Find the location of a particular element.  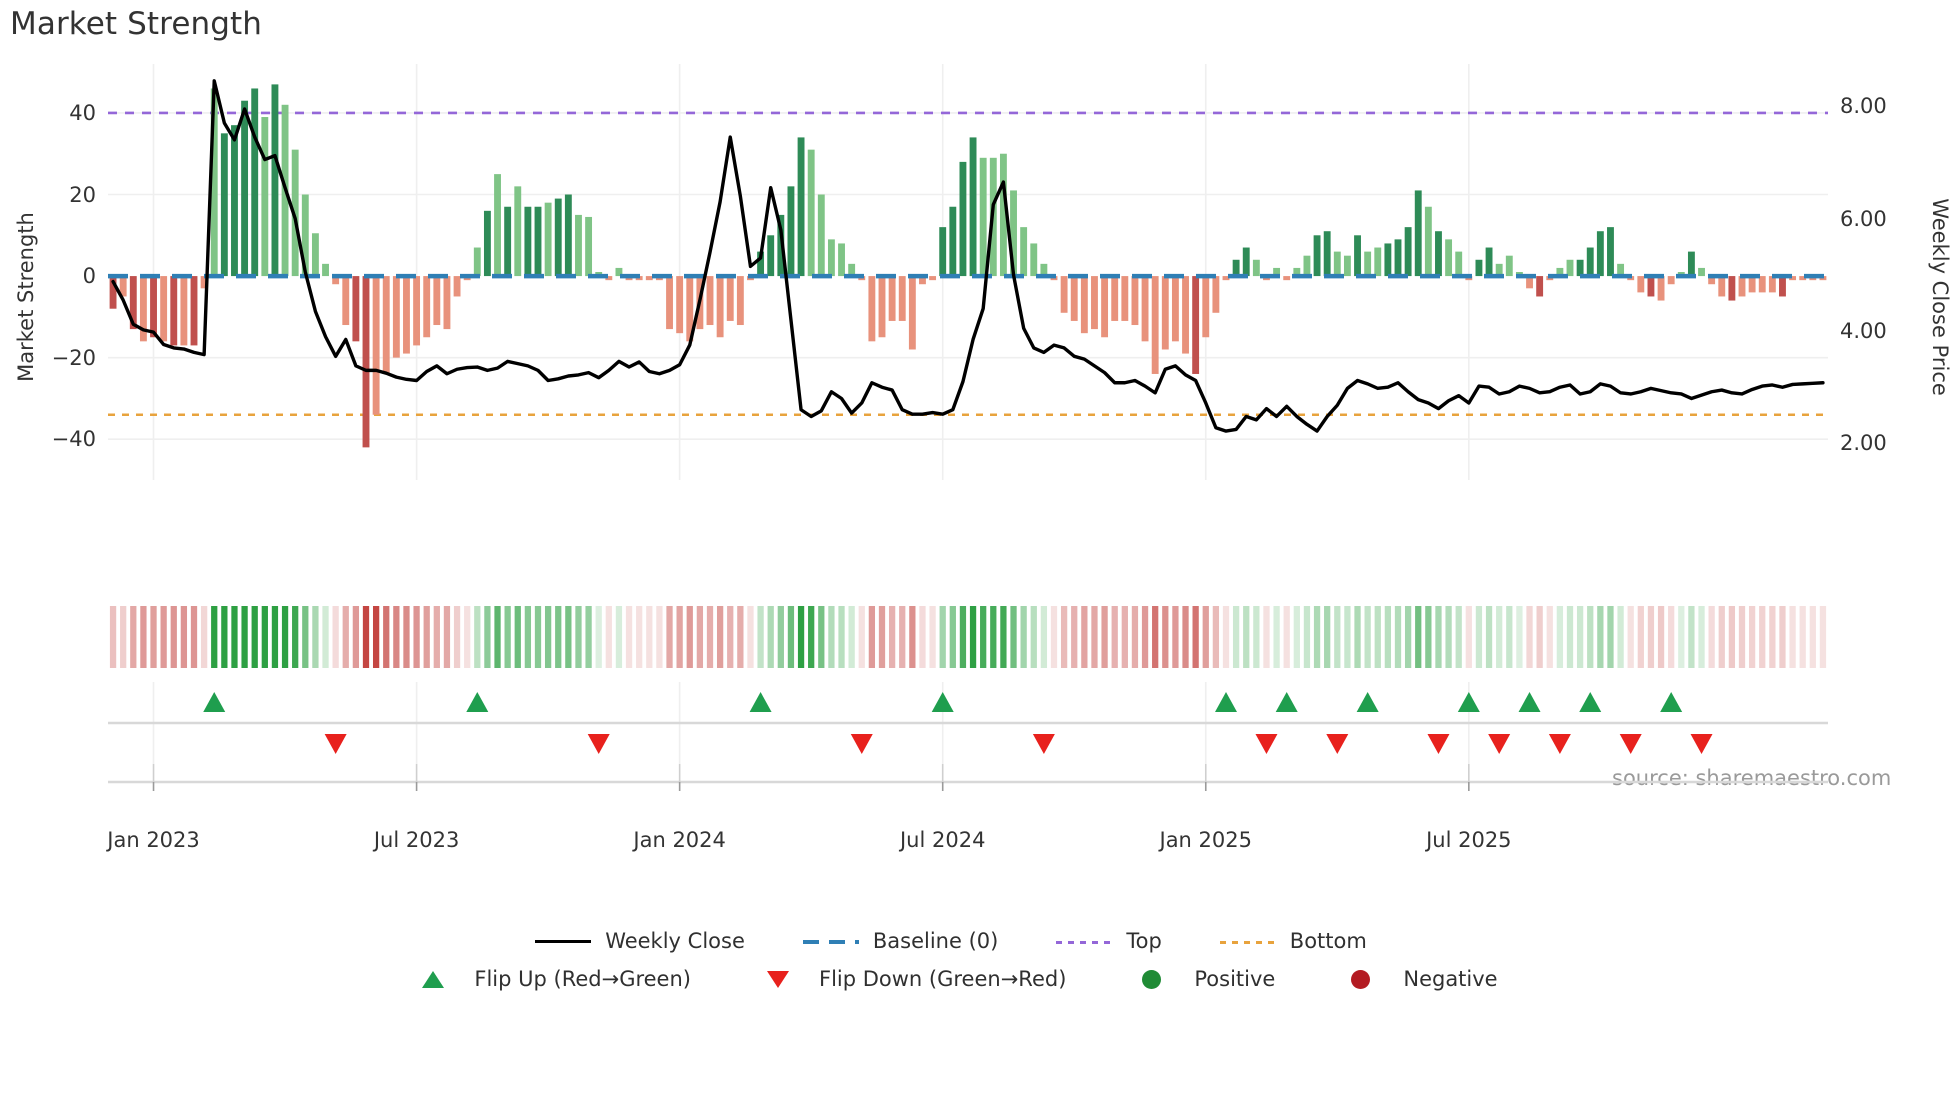

legend-item: Flip Down (Green→Red) is located at coordinates (907, 979).